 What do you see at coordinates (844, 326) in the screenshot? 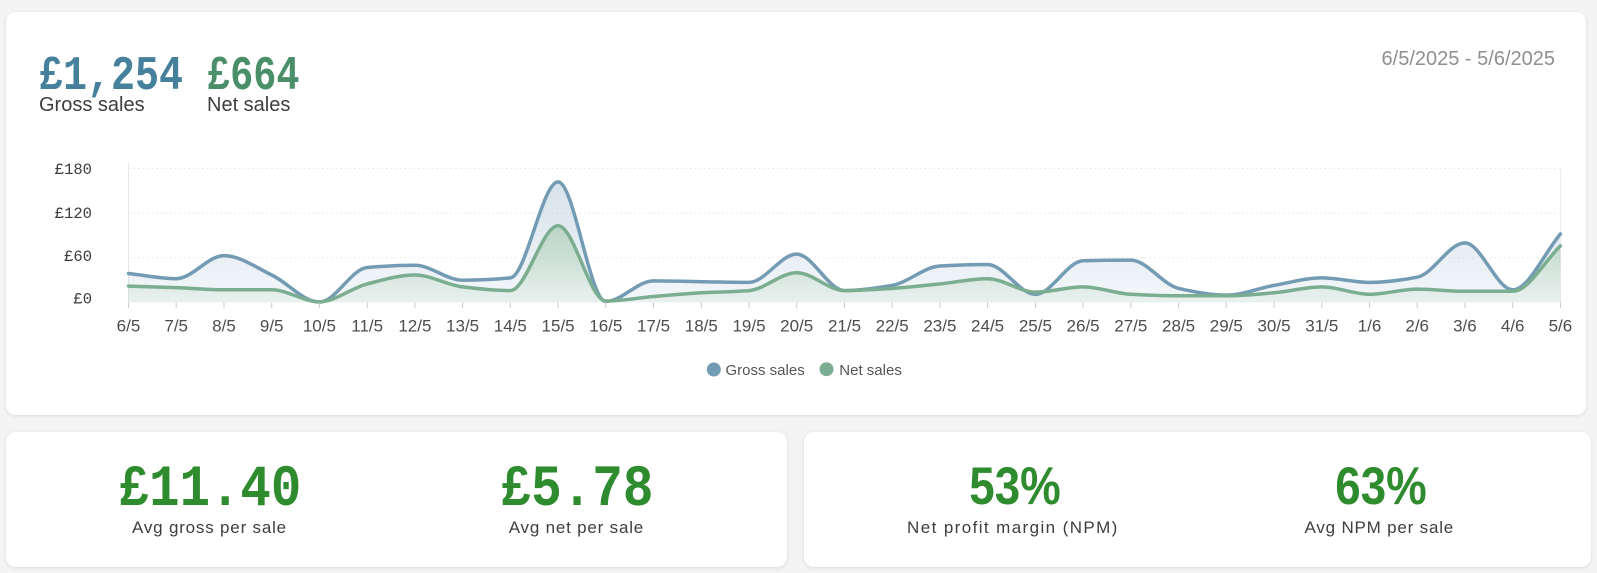
I see `svg-text: 21/5` at bounding box center [844, 326].